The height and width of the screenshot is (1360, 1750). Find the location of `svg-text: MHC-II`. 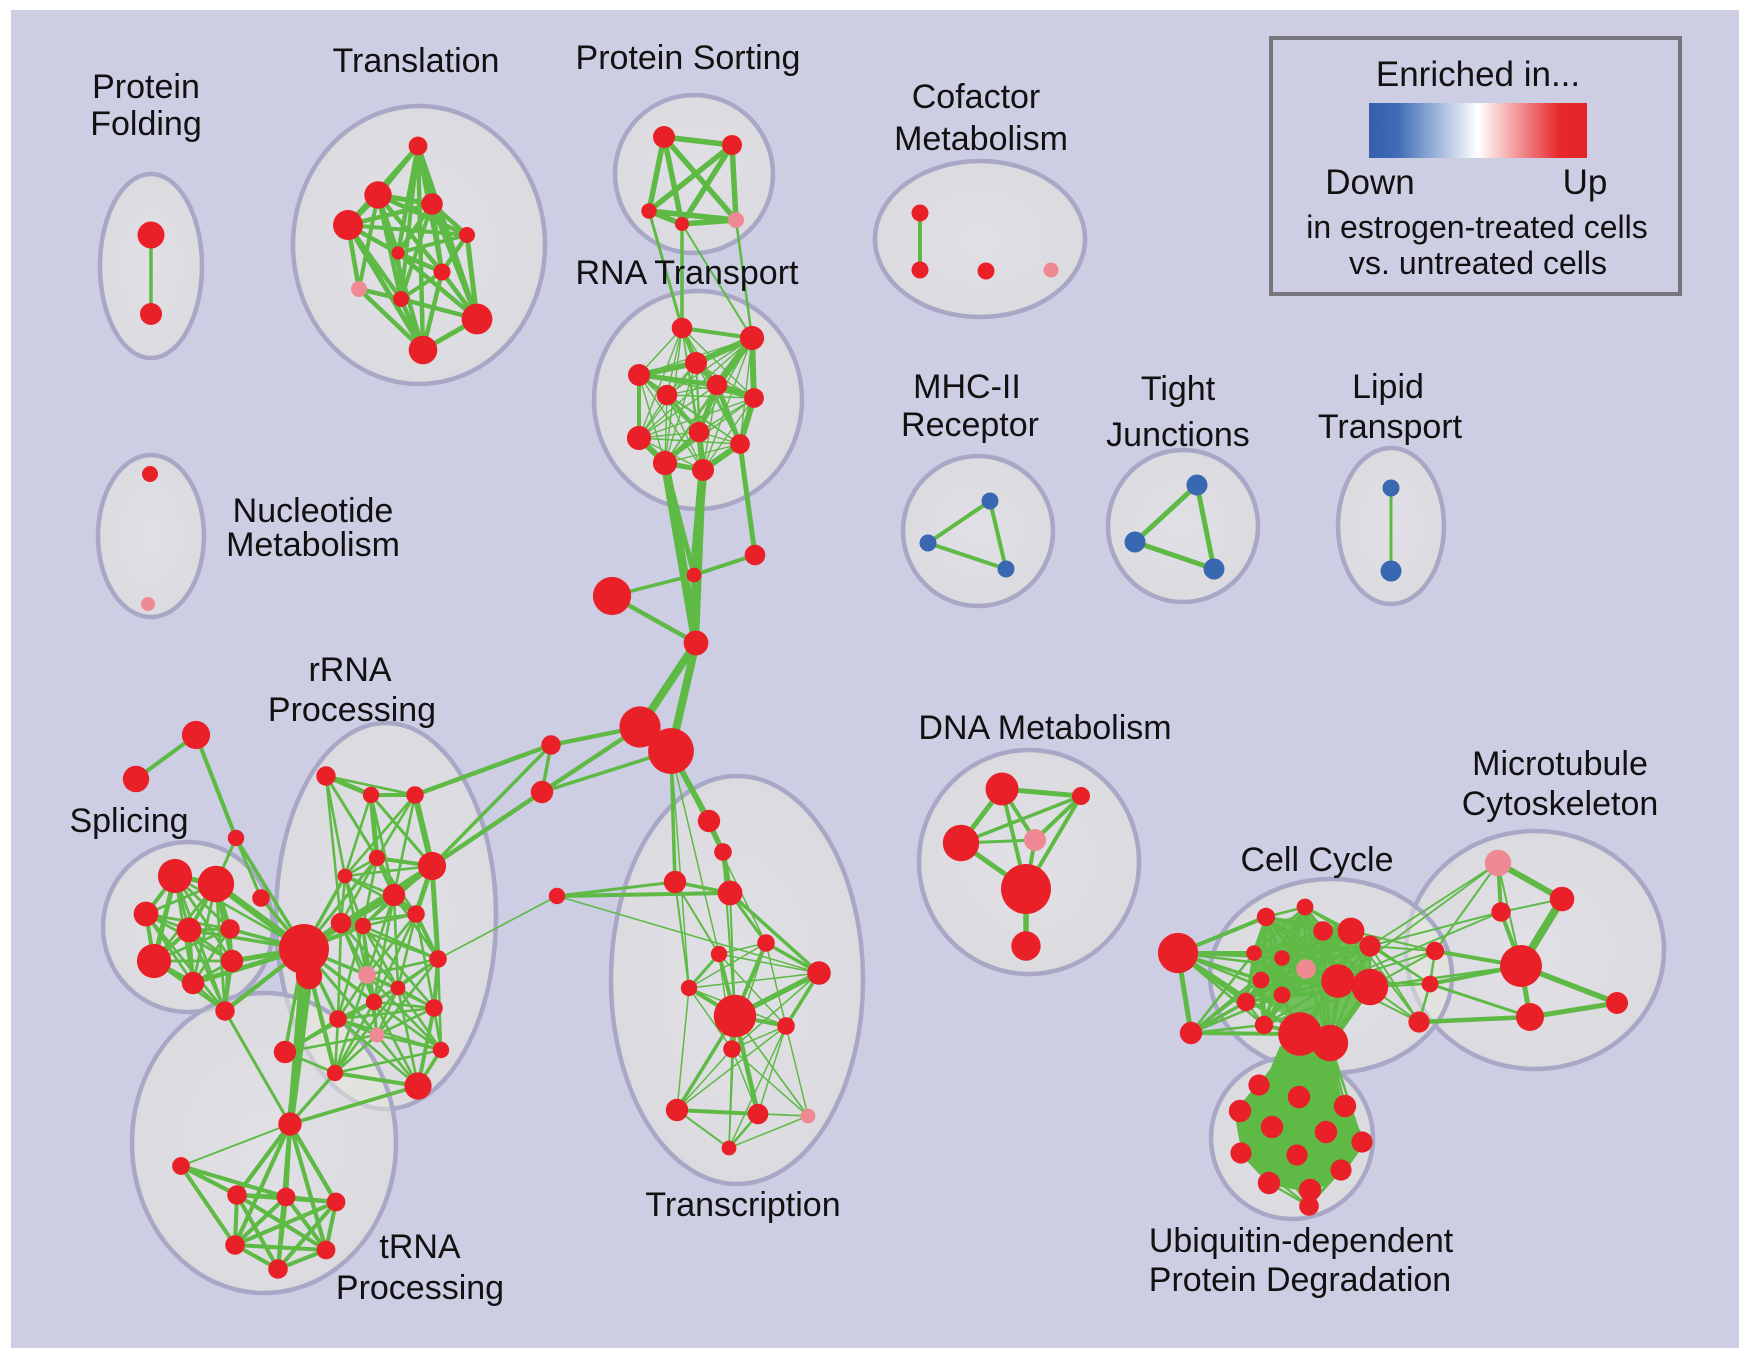

svg-text: MHC-II is located at coordinates (967, 387).